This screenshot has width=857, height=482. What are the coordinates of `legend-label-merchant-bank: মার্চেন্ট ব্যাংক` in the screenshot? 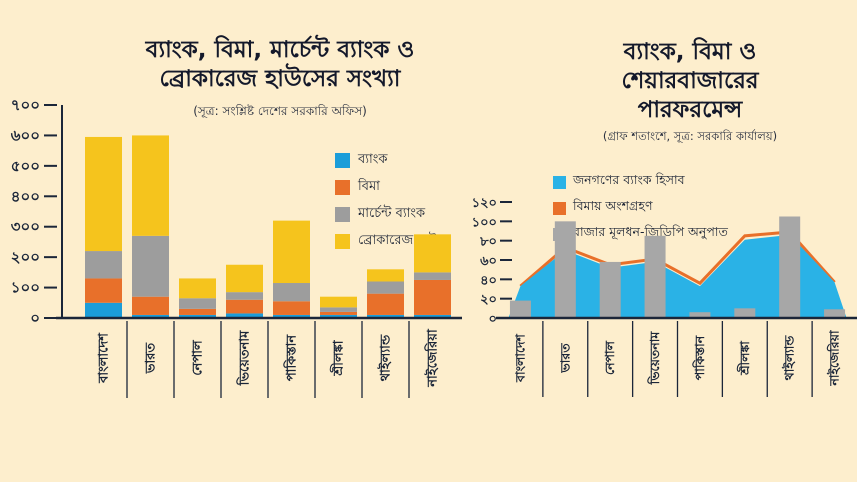 It's located at (392, 213).